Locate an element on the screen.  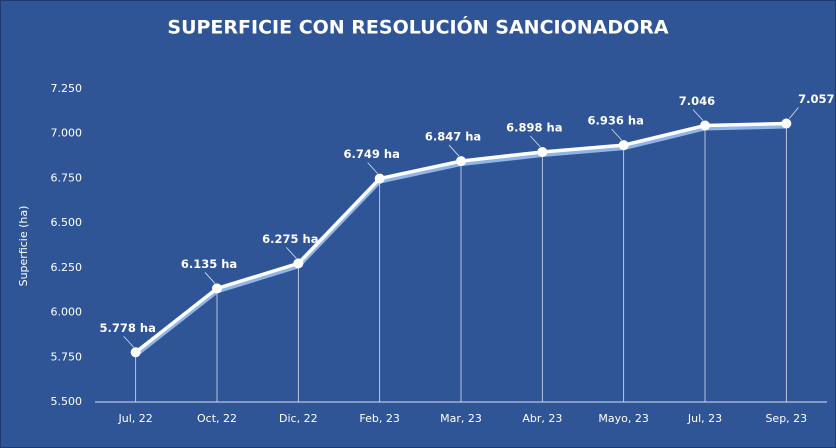
data-label: 6.135 ha is located at coordinates (209, 264).